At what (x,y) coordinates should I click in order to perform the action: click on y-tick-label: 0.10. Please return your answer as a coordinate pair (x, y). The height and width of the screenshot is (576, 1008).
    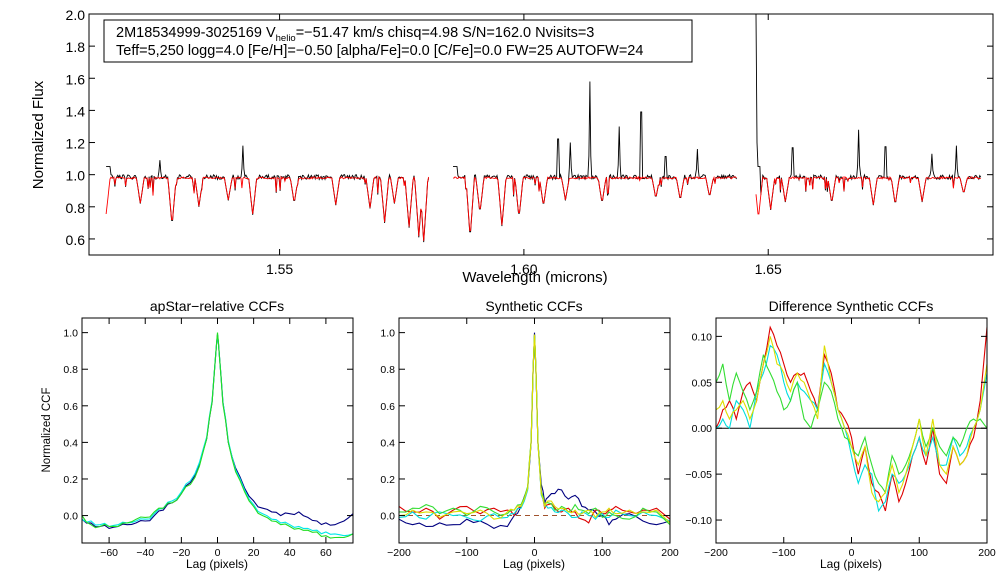
    Looking at the image, I should click on (702, 337).